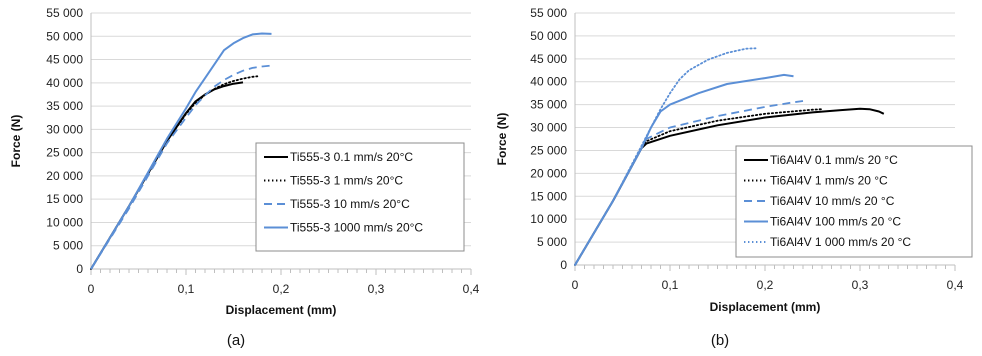 The height and width of the screenshot is (356, 982). Describe the element at coordinates (236, 340) in the screenshot. I see `panel-label: (a)` at that location.